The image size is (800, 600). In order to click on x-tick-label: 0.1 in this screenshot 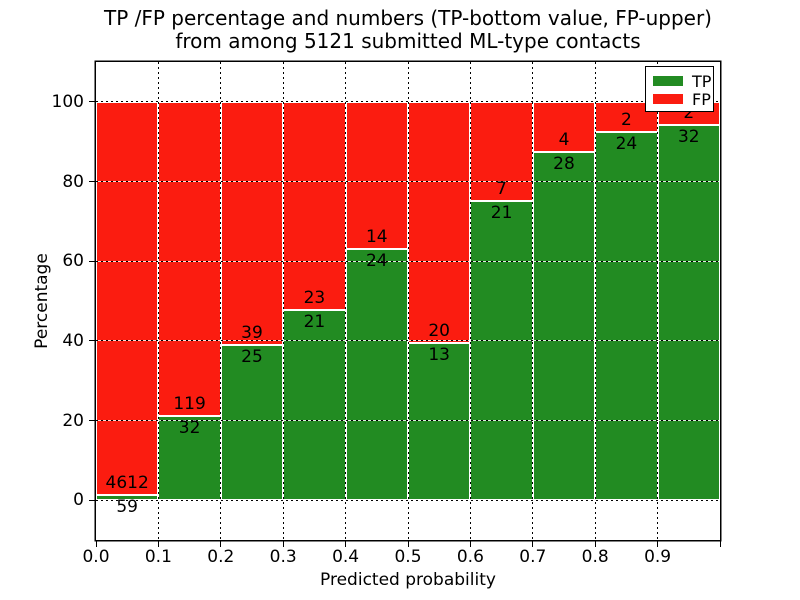, I will do `click(158, 557)`.